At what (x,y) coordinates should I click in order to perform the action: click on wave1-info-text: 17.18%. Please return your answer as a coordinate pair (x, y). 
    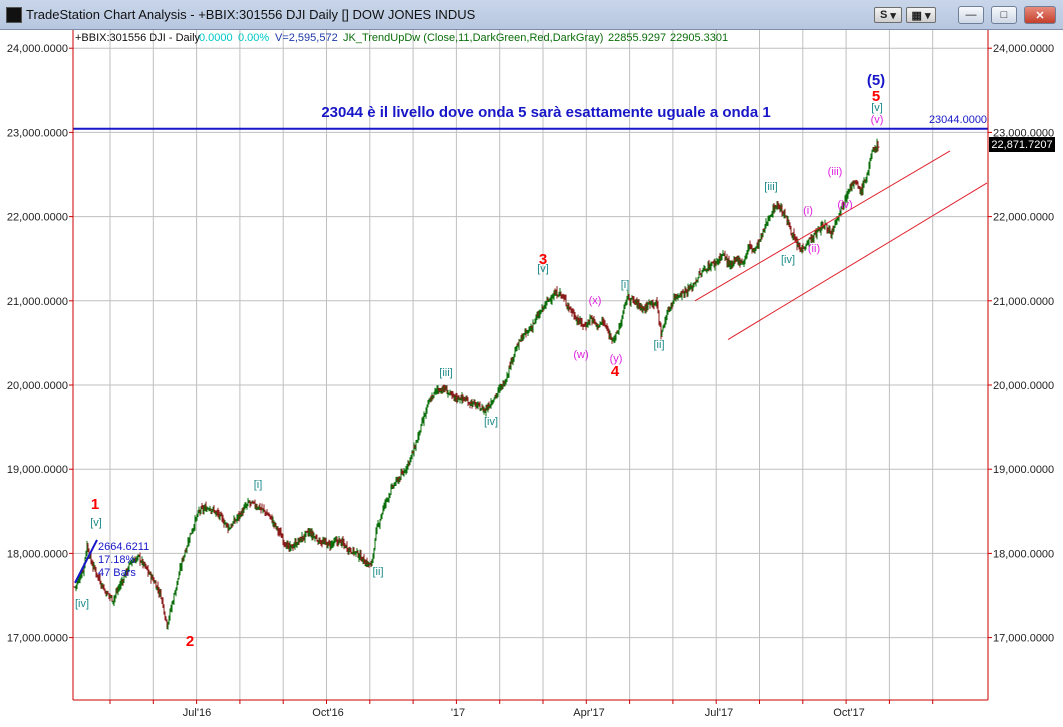
    Looking at the image, I should click on (117, 560).